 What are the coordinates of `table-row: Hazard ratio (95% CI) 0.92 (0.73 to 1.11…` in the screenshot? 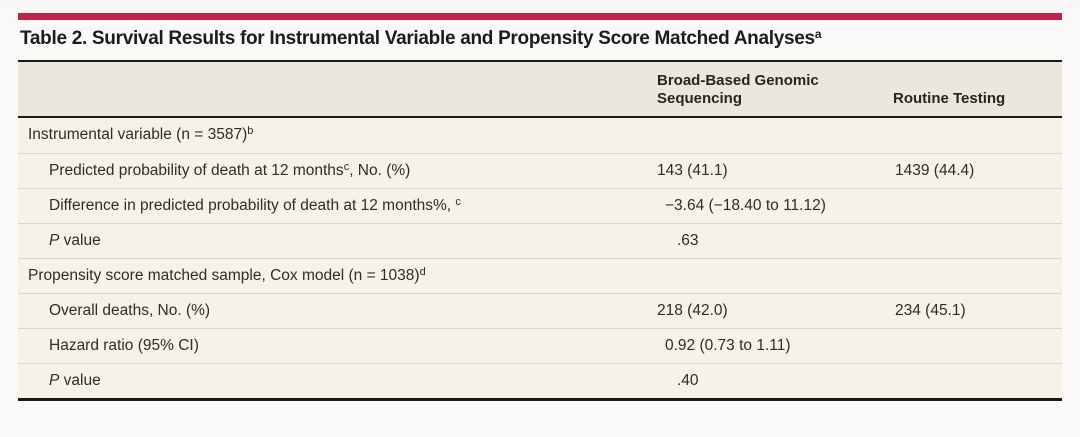 It's located at (540, 345).